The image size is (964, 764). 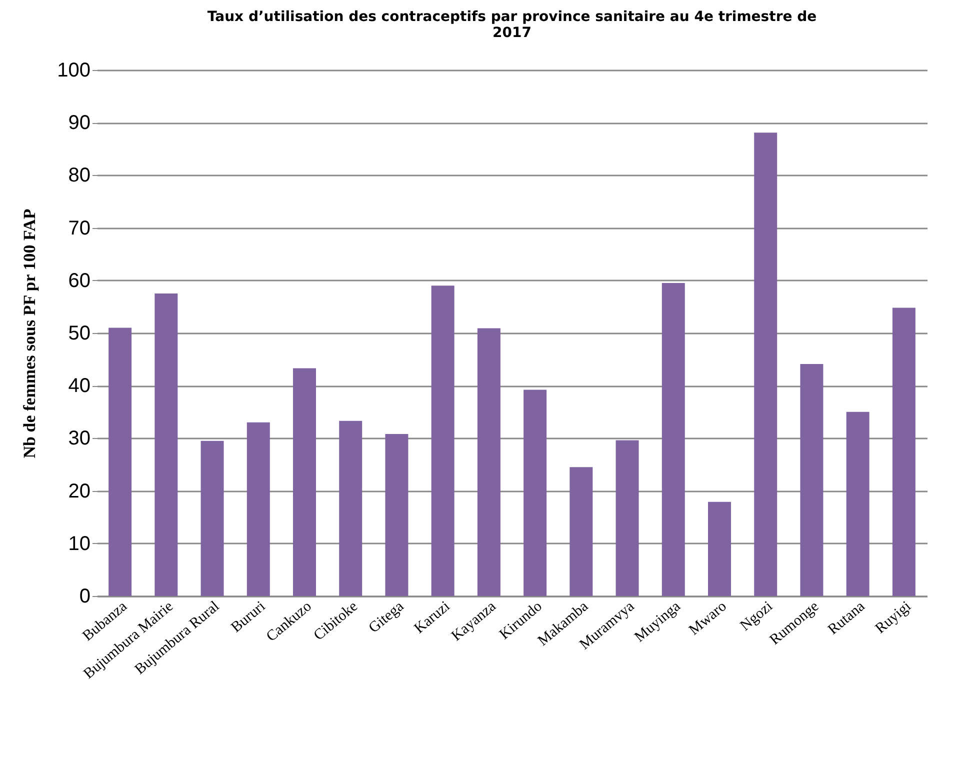 I want to click on chart-title: Taux d’utilisation des contraceptifs par province sanitaire au 4e trimestre de 2017, so click(x=512, y=25).